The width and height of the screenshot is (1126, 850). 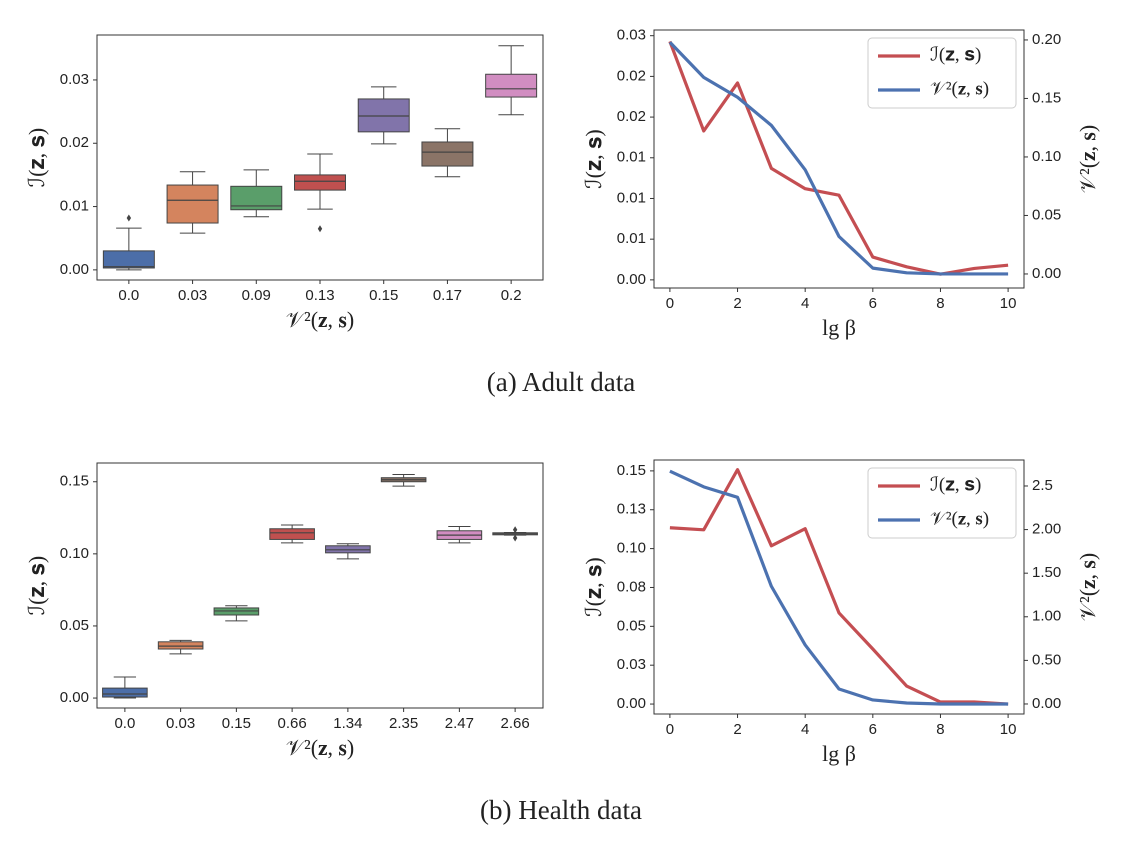 I want to click on y-tick-label: 0.13, so click(x=631, y=509).